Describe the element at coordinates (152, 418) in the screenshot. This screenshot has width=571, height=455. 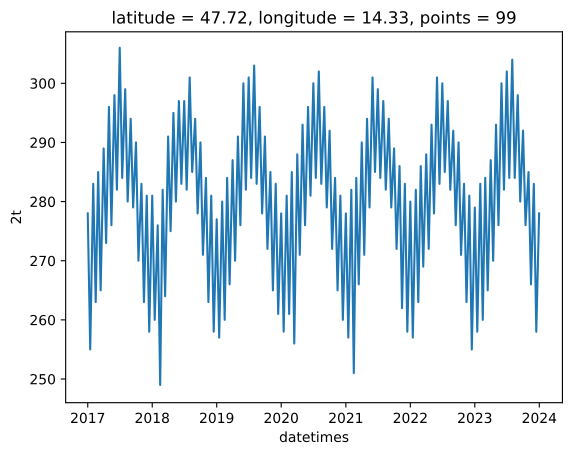
I see `x-tick-label: 2018` at that location.